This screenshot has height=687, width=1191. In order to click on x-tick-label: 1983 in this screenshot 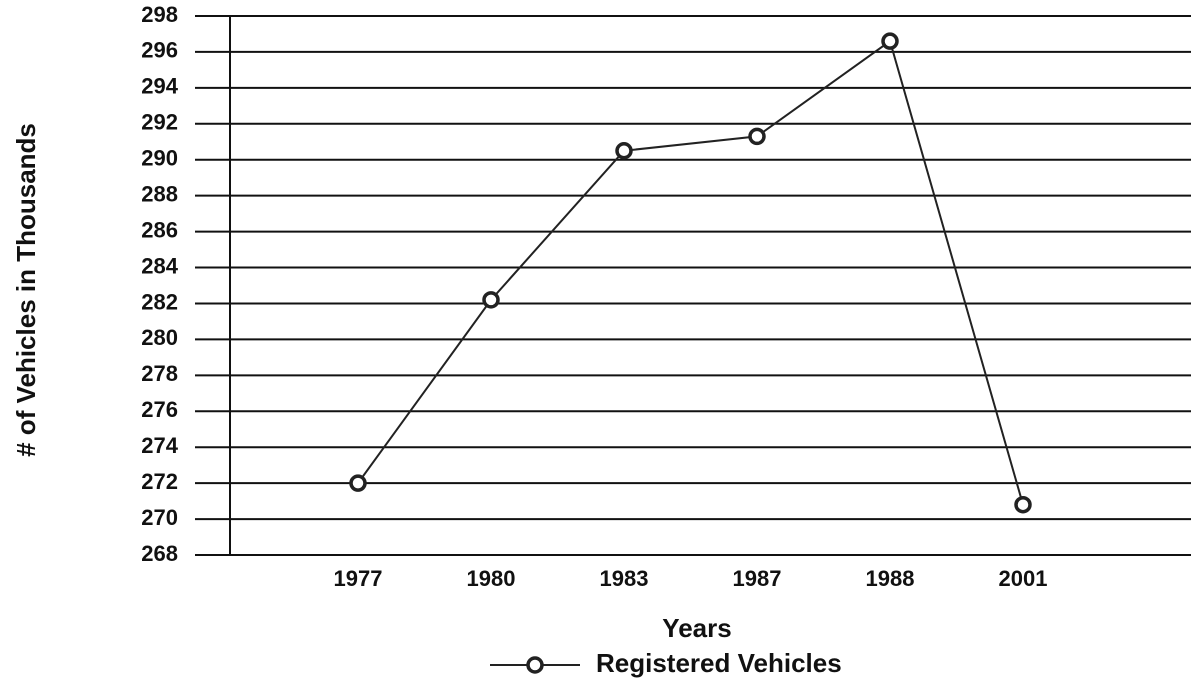, I will do `click(624, 578)`.